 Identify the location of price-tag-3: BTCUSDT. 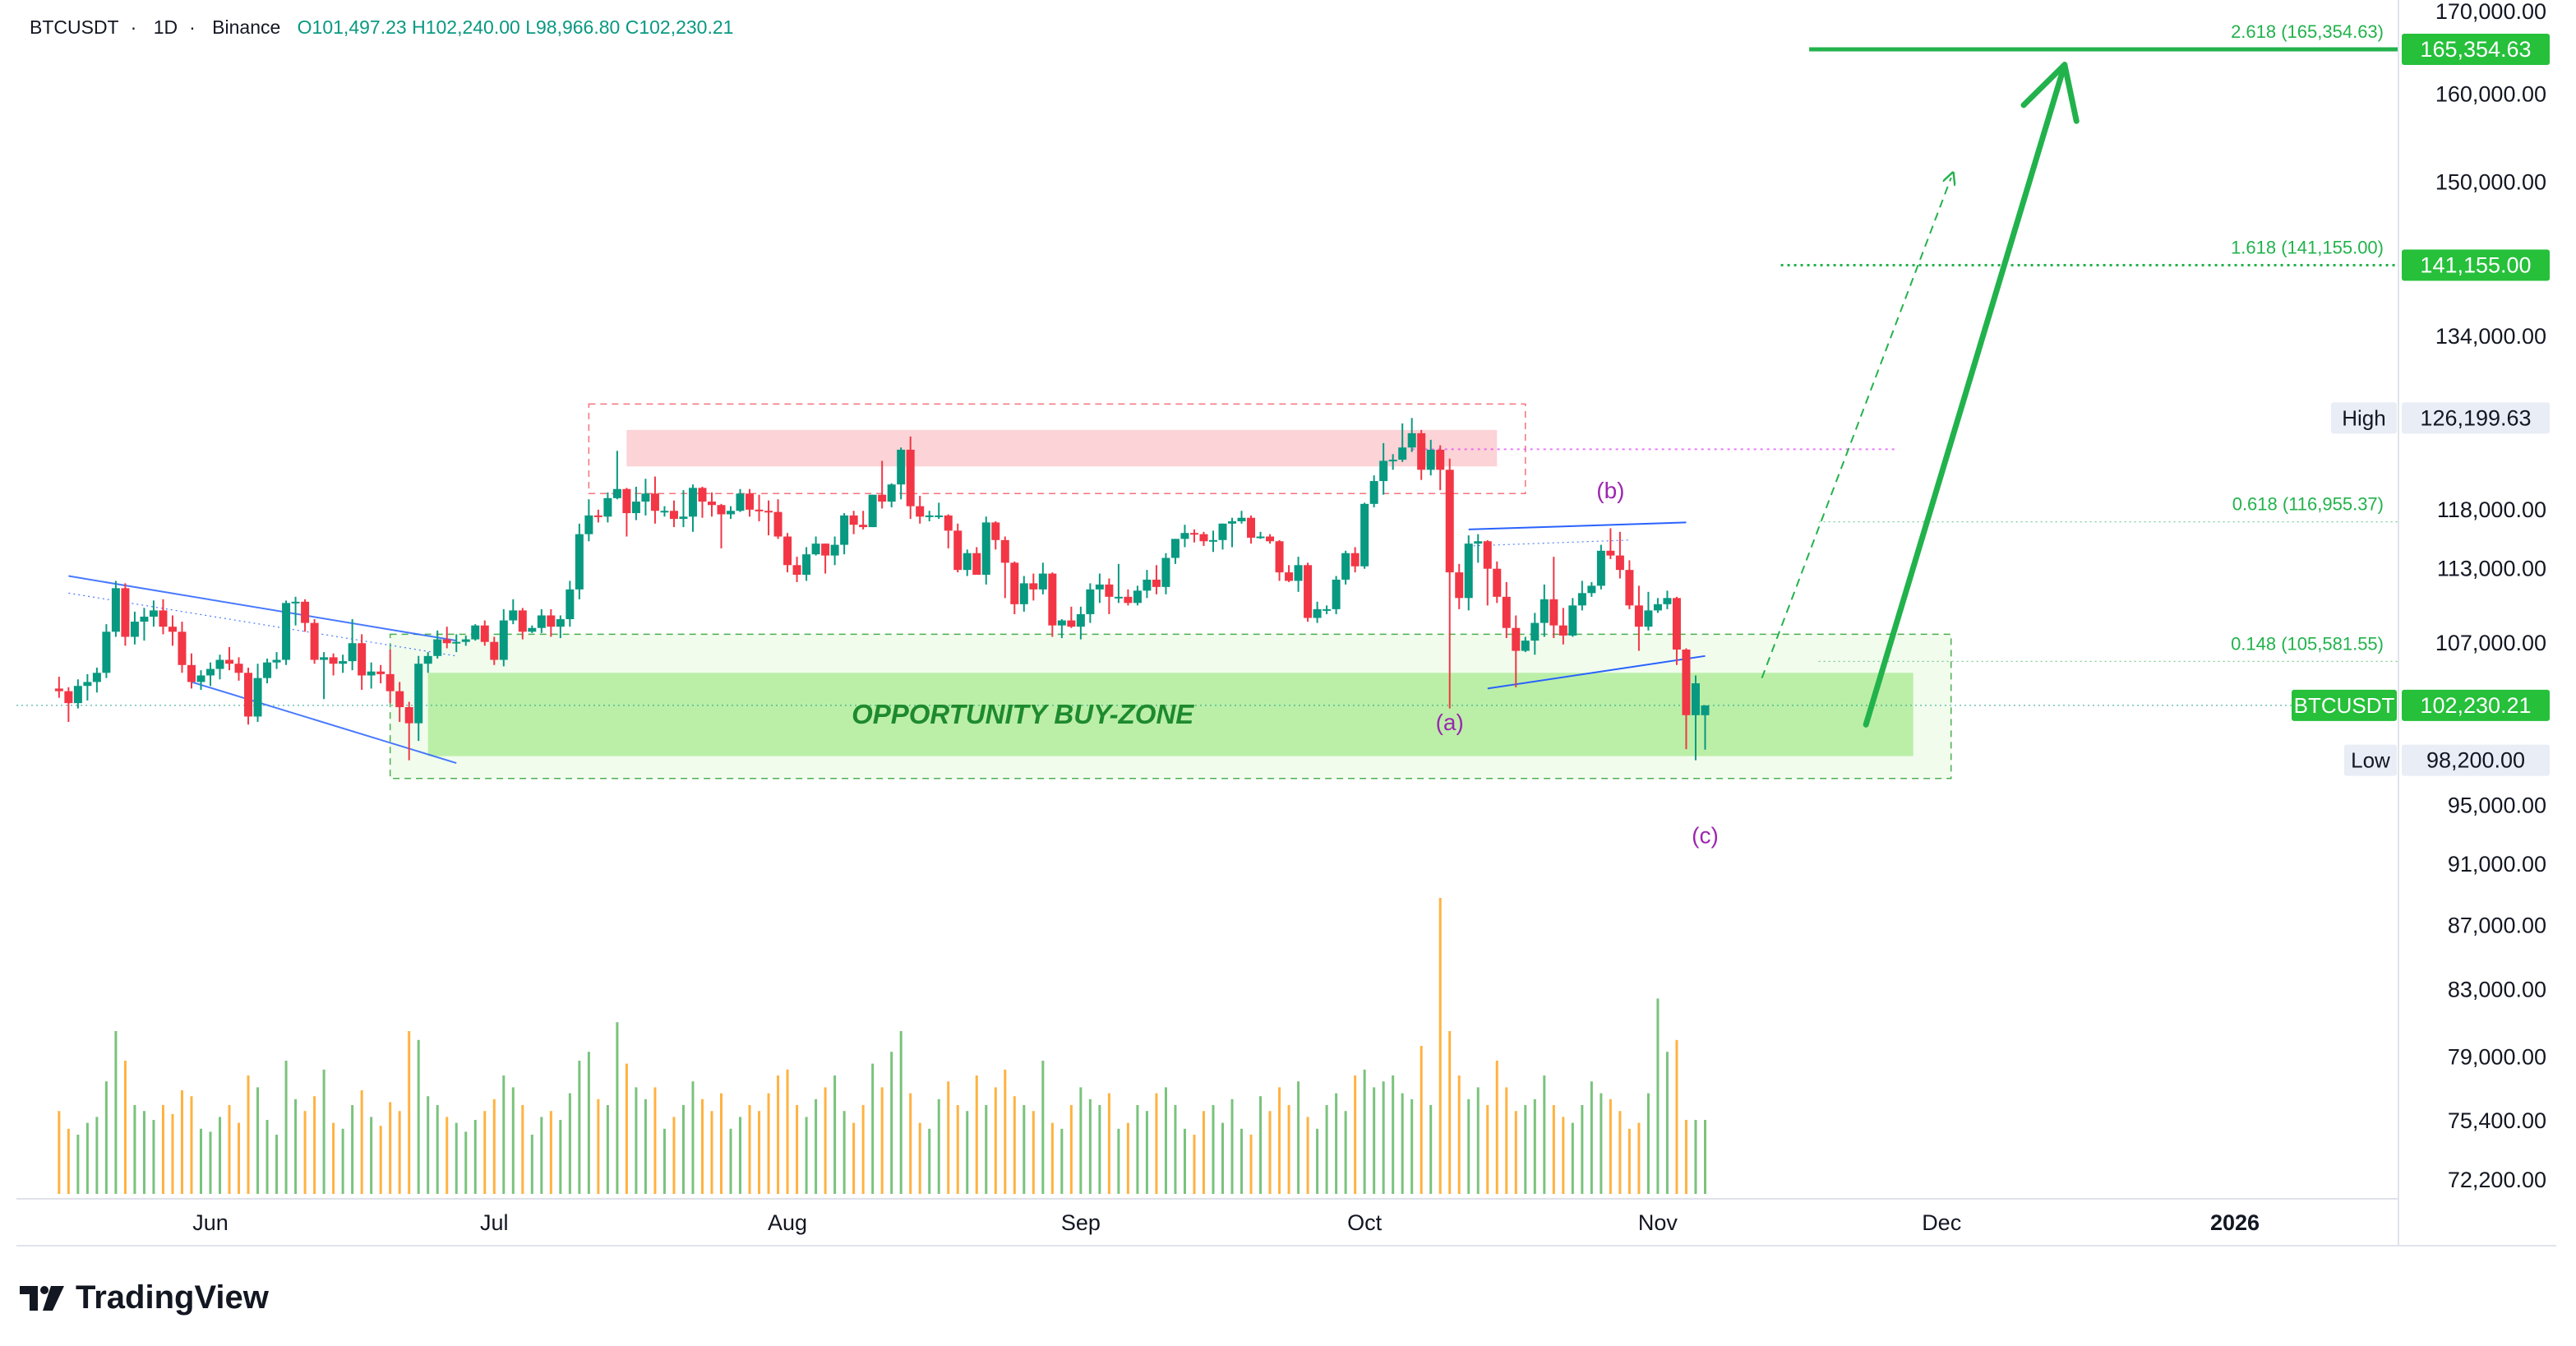
(2344, 705).